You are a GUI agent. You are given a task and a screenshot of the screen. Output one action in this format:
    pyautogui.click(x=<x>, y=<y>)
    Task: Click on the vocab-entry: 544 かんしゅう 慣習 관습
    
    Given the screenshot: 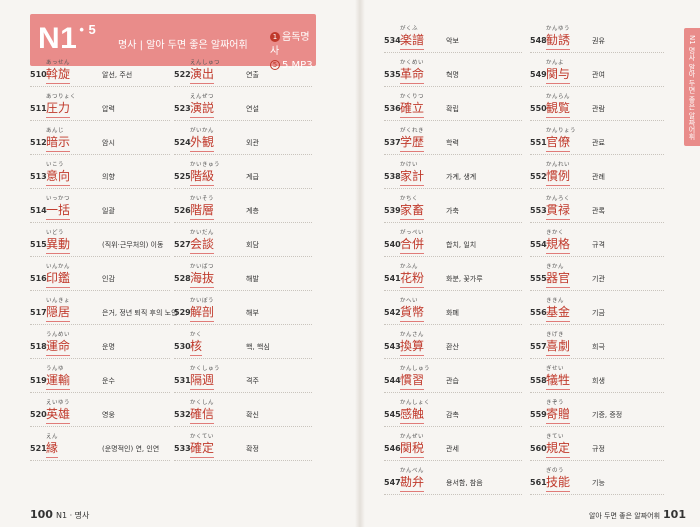 What is the action you would take?
    pyautogui.click(x=453, y=376)
    